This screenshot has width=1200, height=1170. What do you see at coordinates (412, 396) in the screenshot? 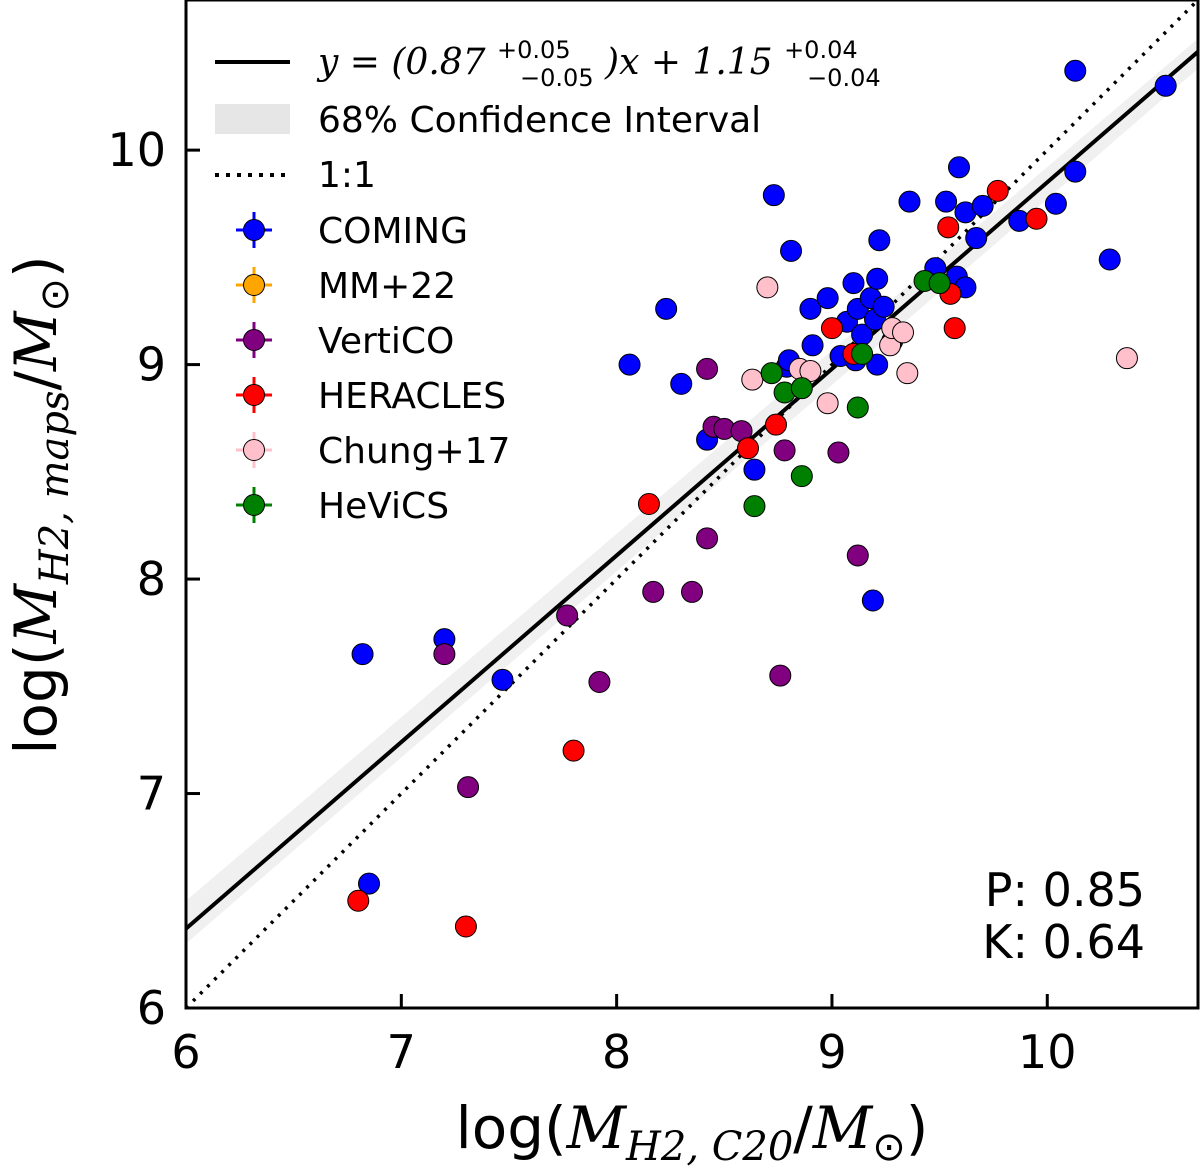
I see `legend-label-heracles: HERACLES` at bounding box center [412, 396].